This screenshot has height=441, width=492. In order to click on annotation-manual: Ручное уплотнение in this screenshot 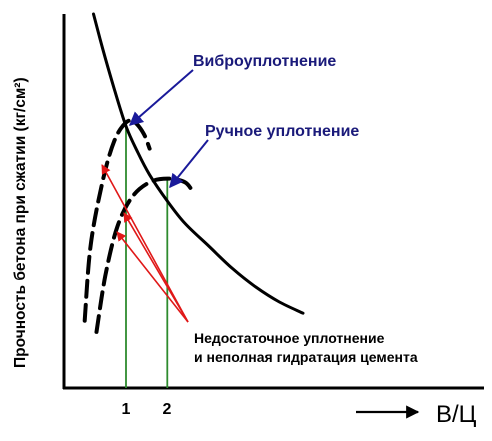, I will do `click(282, 131)`.